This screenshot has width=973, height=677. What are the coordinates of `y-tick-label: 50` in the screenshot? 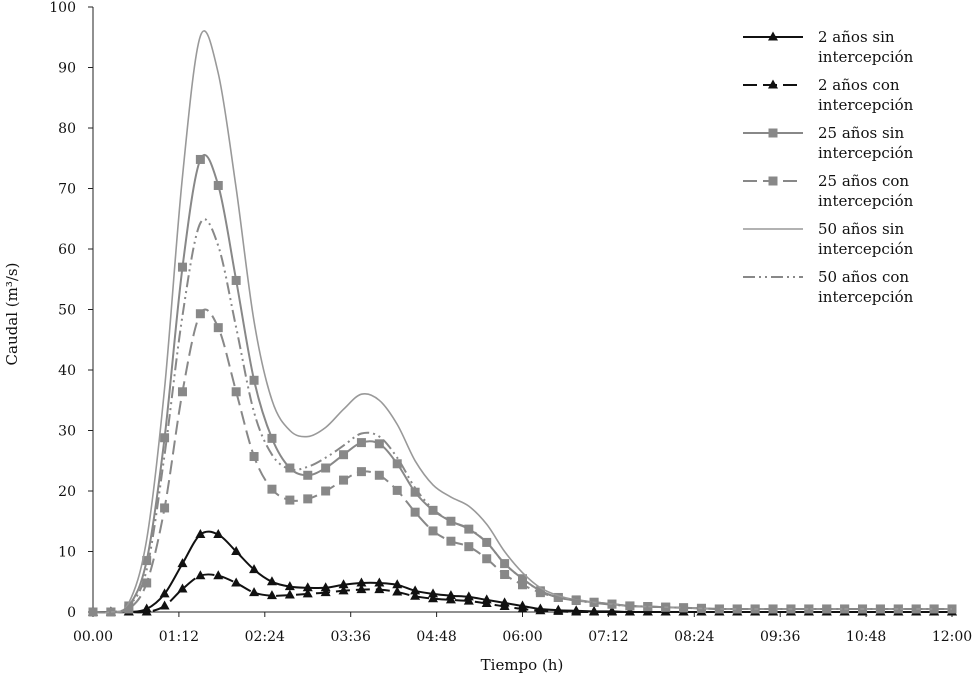 It's located at (67, 311).